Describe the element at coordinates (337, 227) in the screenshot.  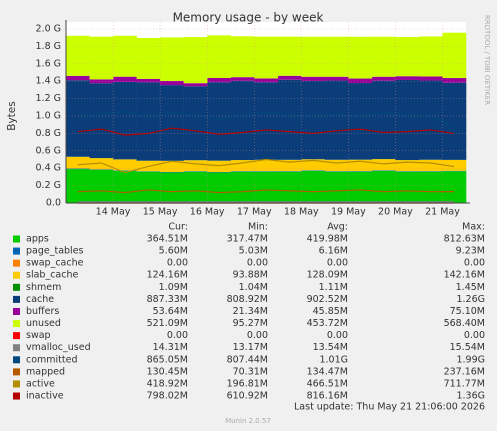
I see `legend-header: Avg:` at that location.